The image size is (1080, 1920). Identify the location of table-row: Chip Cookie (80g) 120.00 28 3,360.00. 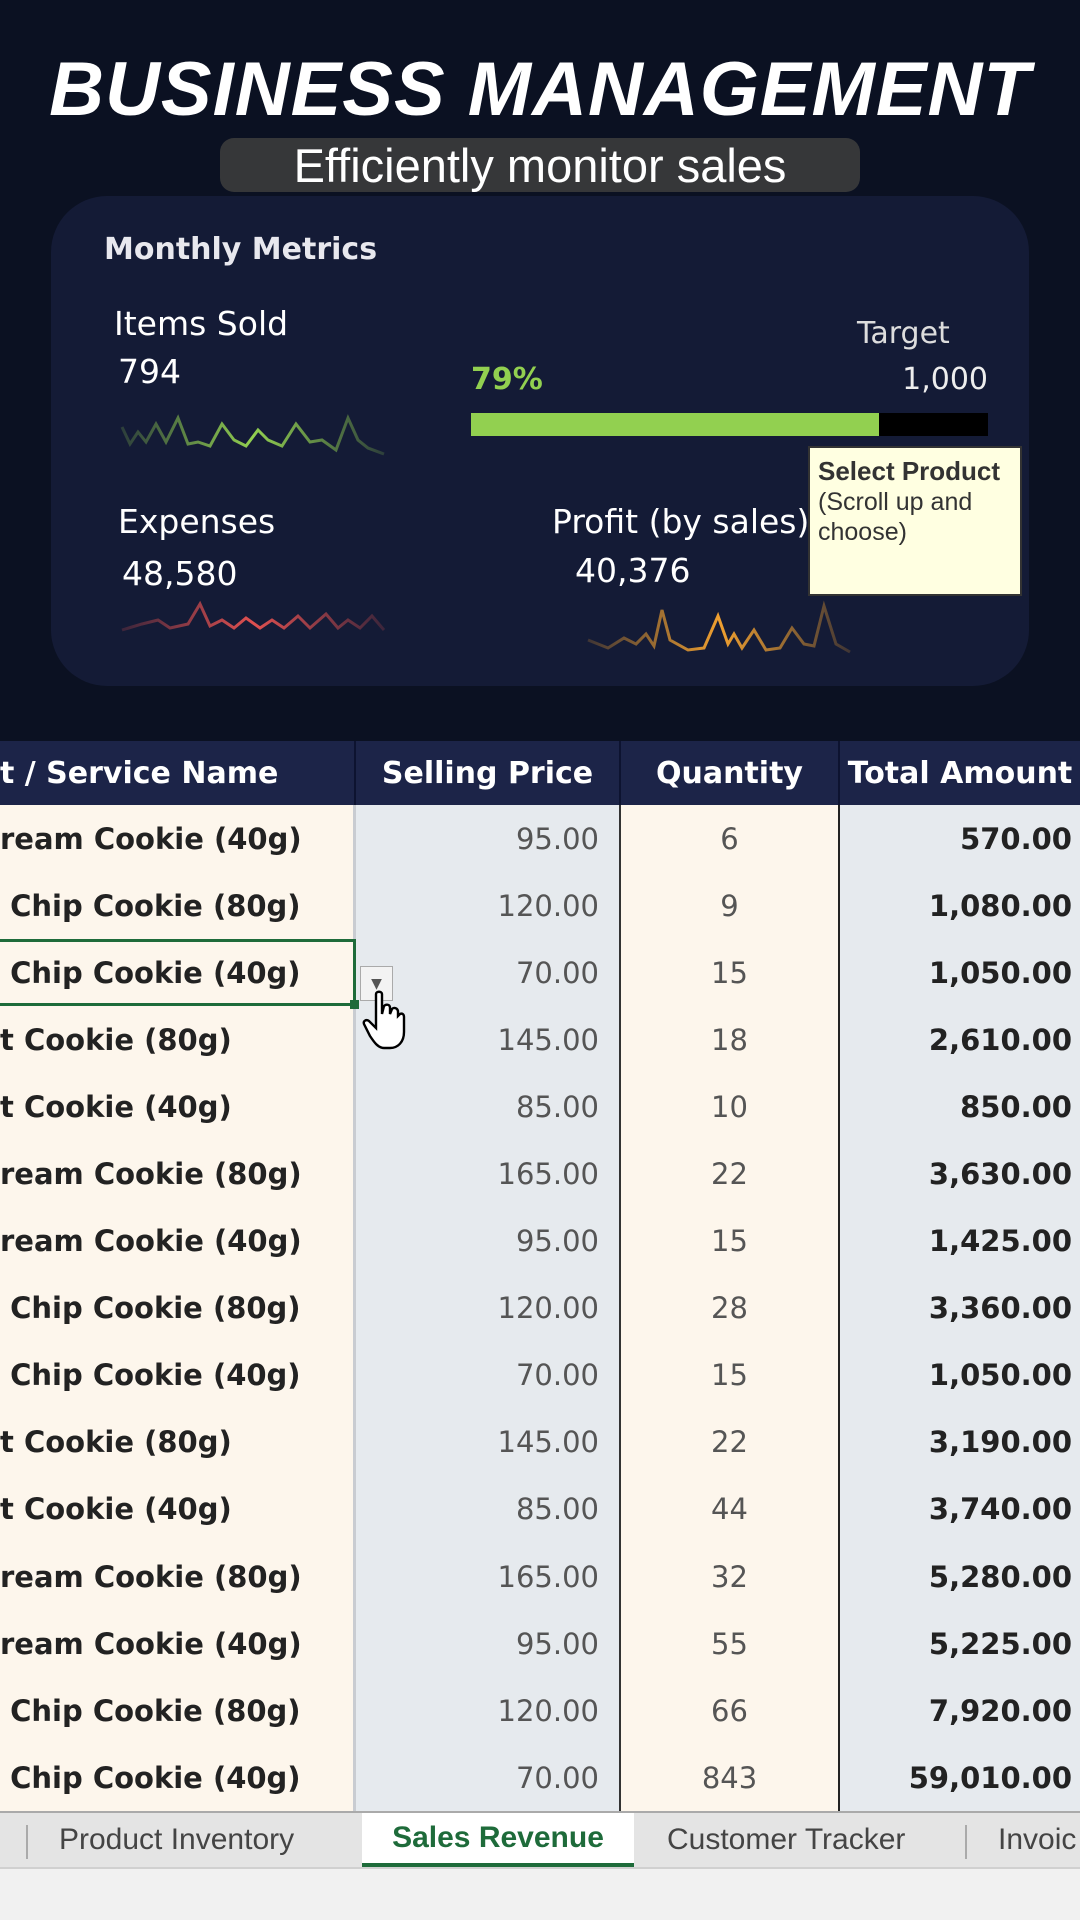
(540, 1308).